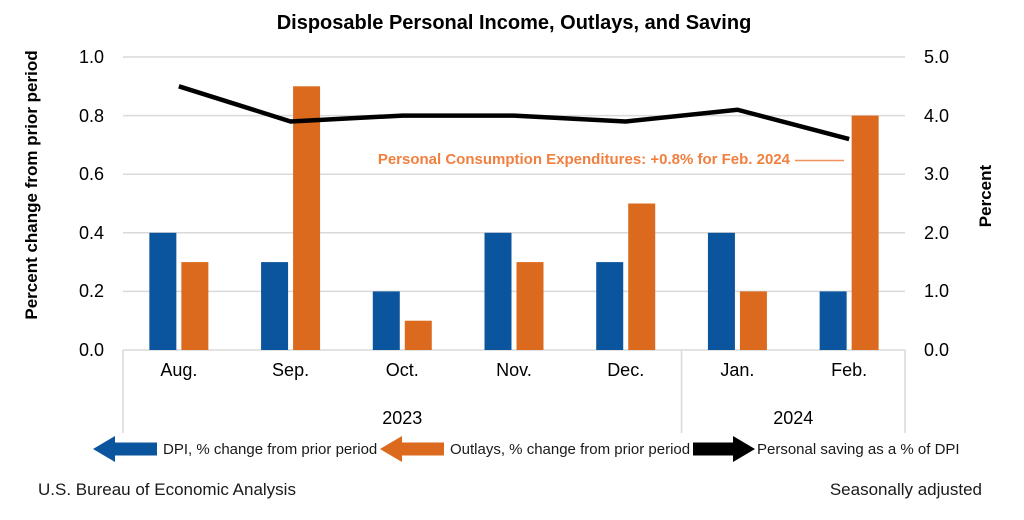 This screenshot has height=520, width=1024. What do you see at coordinates (833, 320) in the screenshot?
I see `bar-dpi-Feb.` at bounding box center [833, 320].